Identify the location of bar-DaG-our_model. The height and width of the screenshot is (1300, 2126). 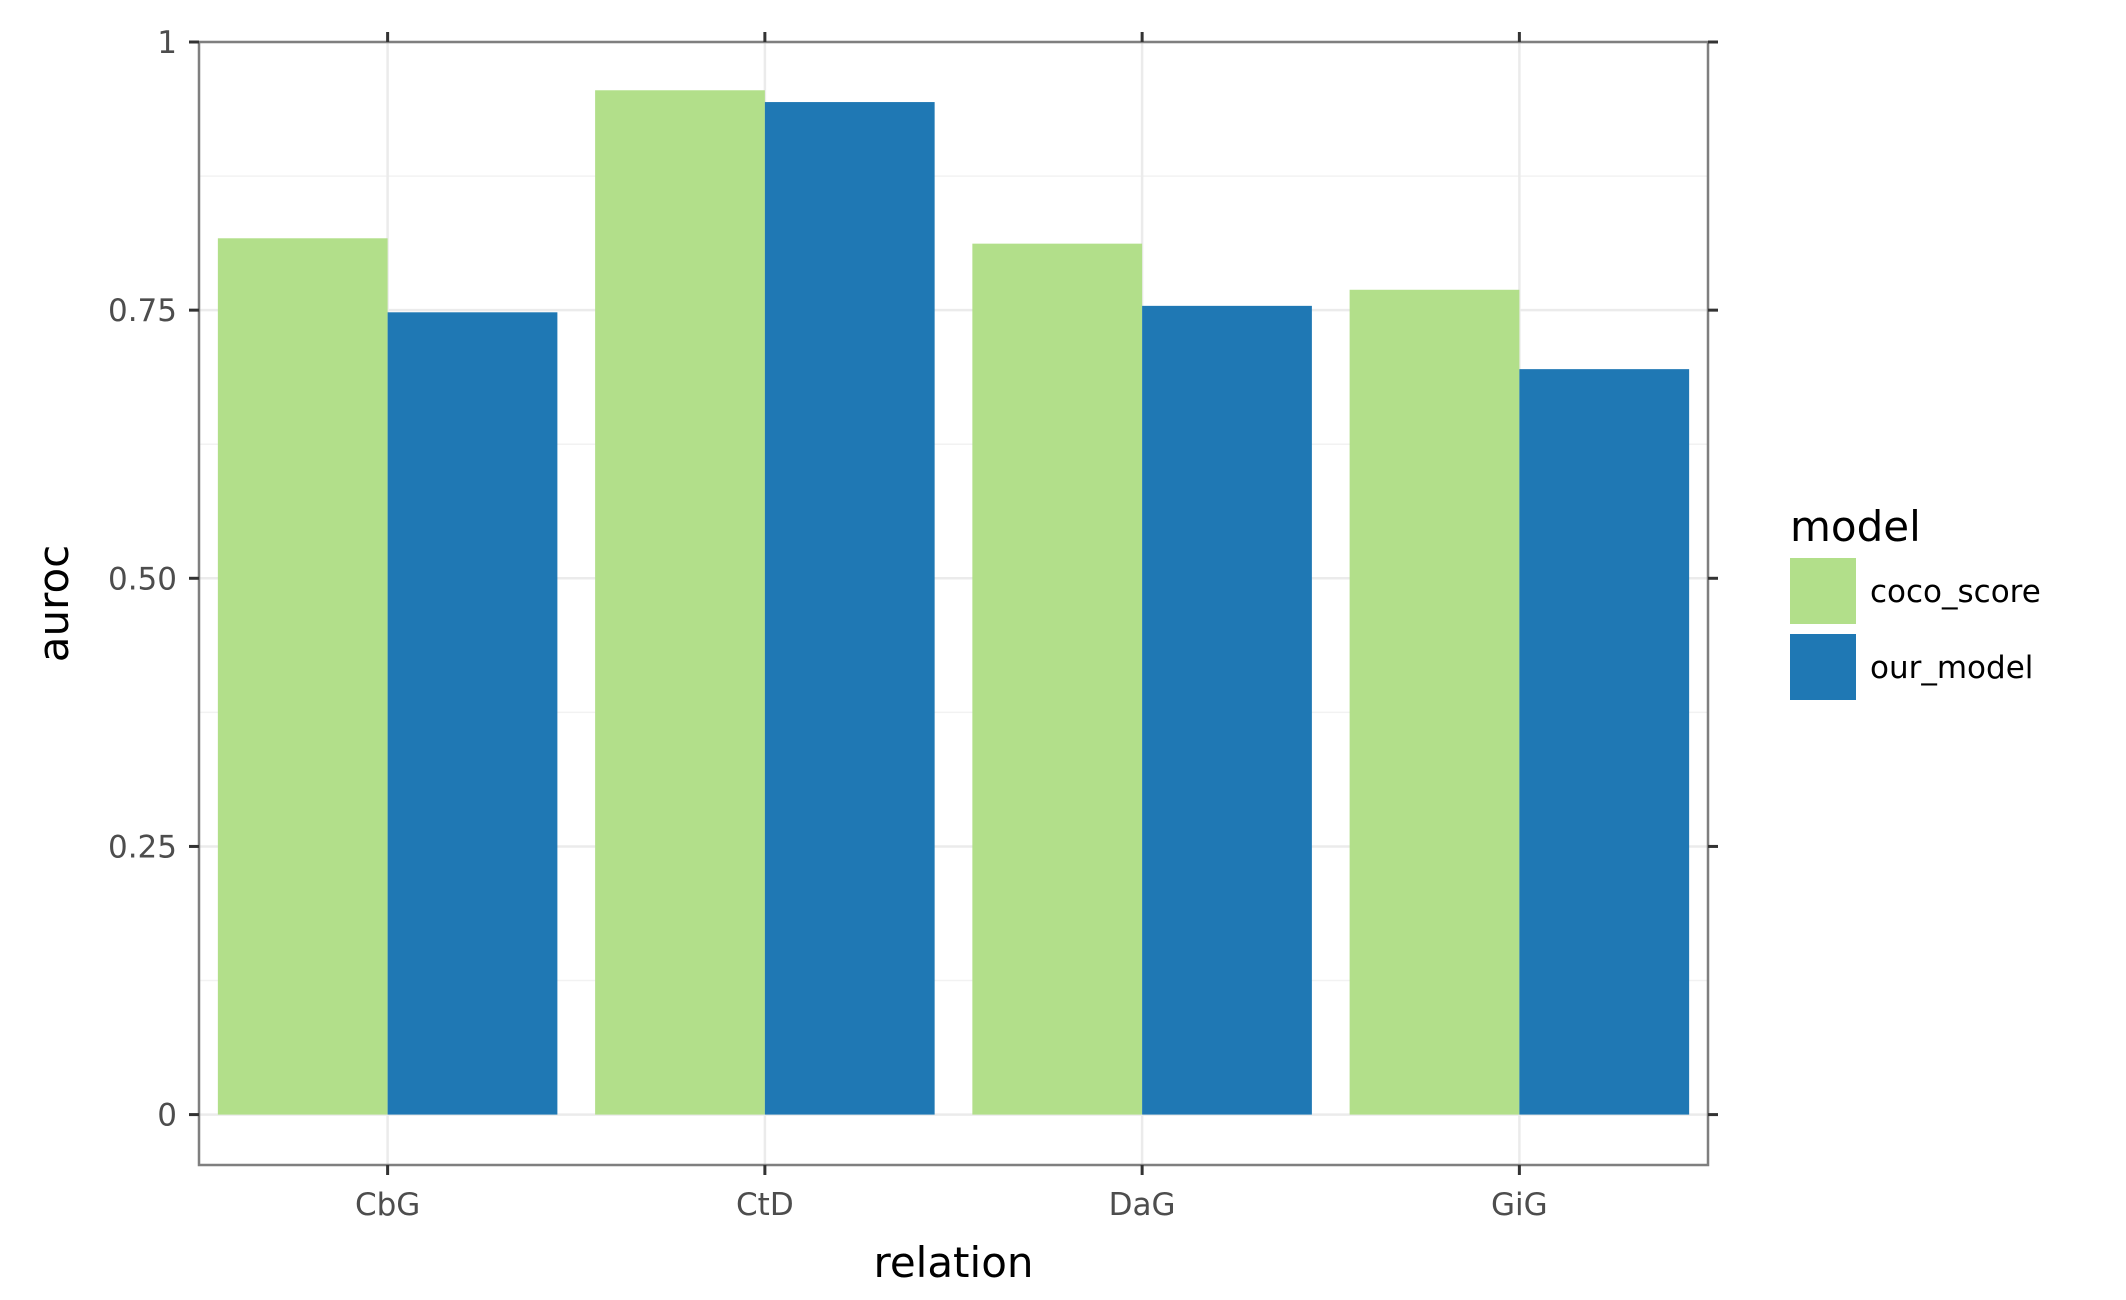
(1227, 710).